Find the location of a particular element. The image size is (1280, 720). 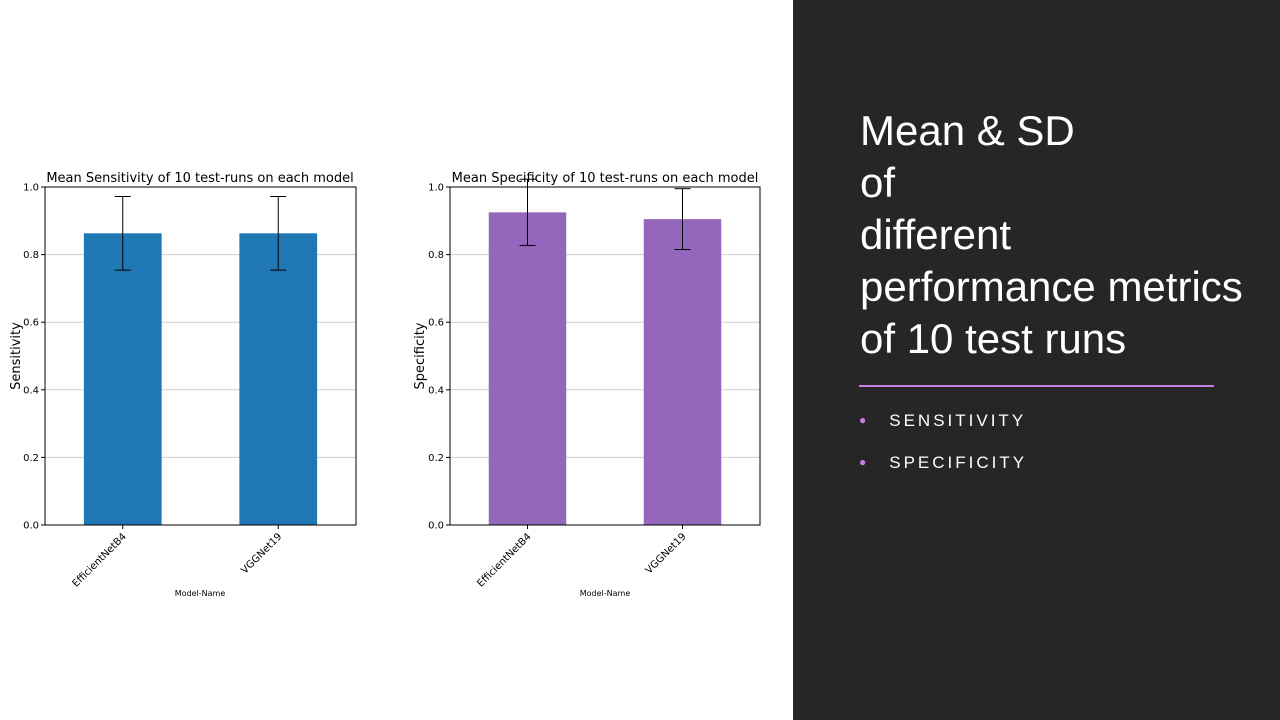

bullet-label: SPECIFICITY is located at coordinates (958, 462).